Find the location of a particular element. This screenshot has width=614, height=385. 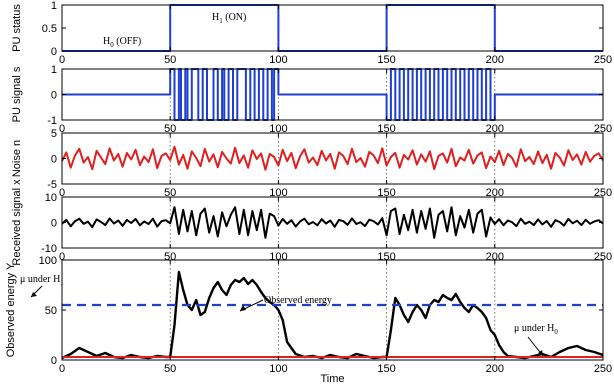

y-tick-label: 5 is located at coordinates (54, 134).